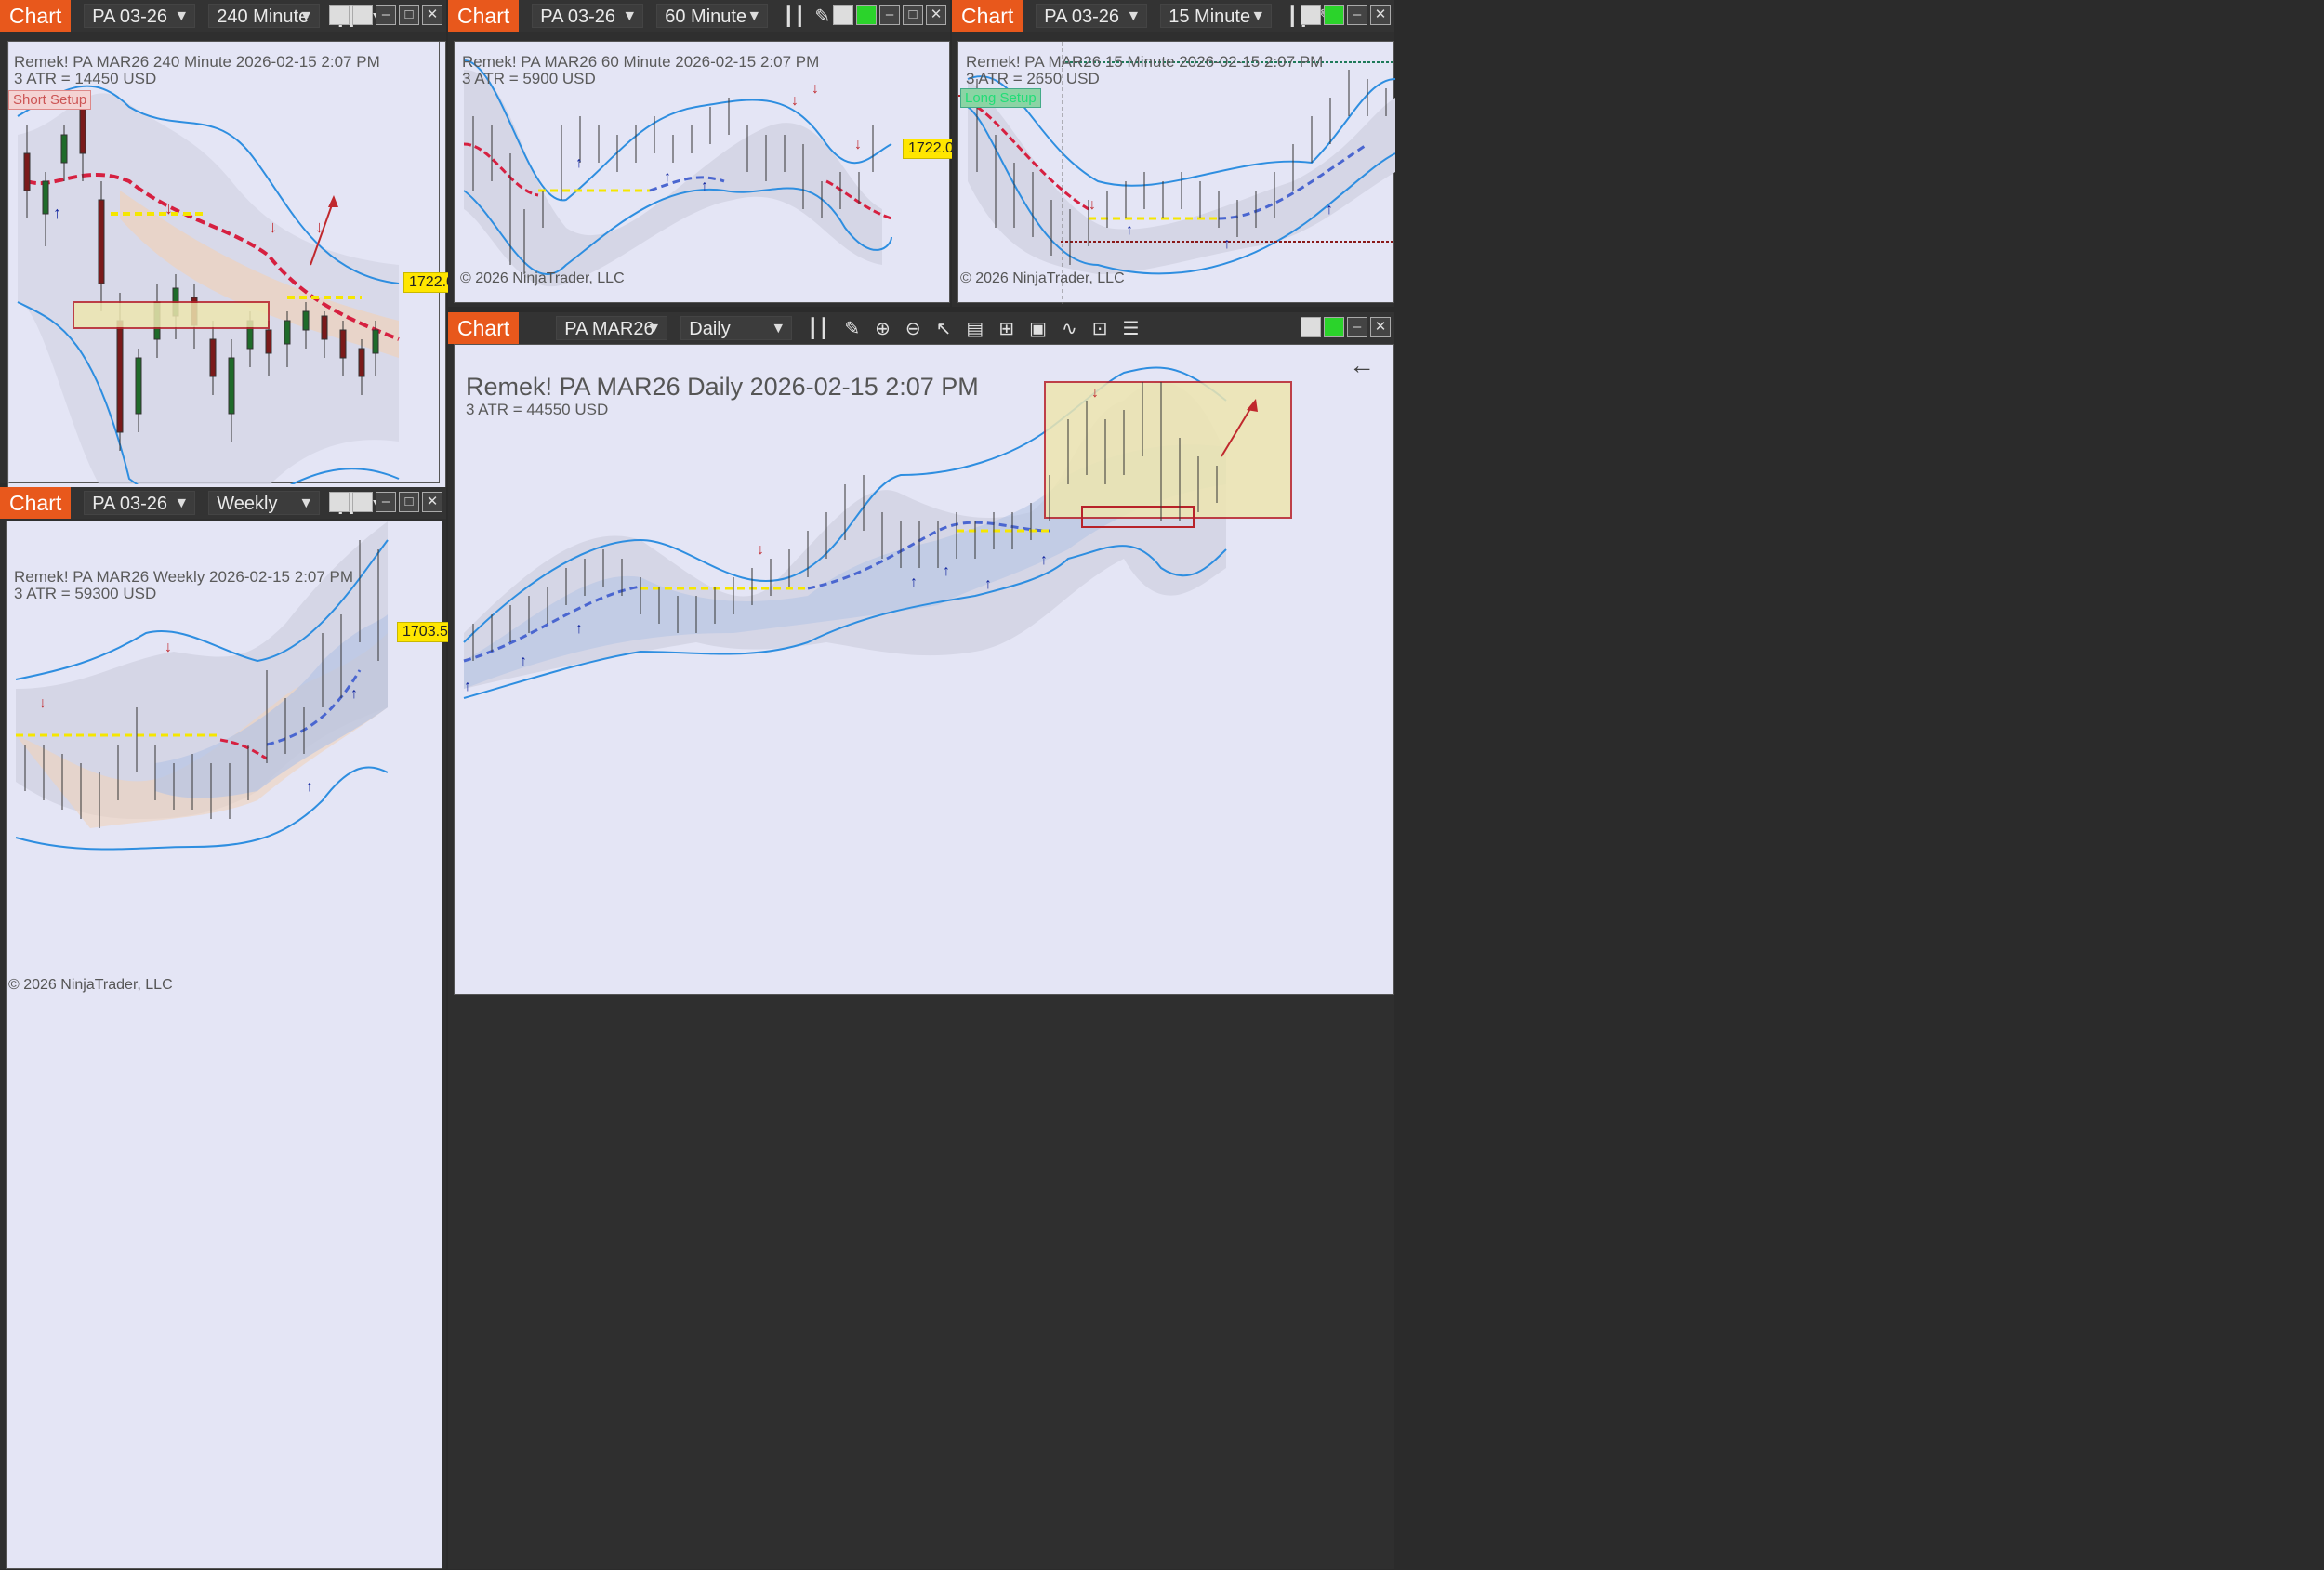 This screenshot has height=1570, width=2324. I want to click on price-marker: 1722.0, so click(431, 283).